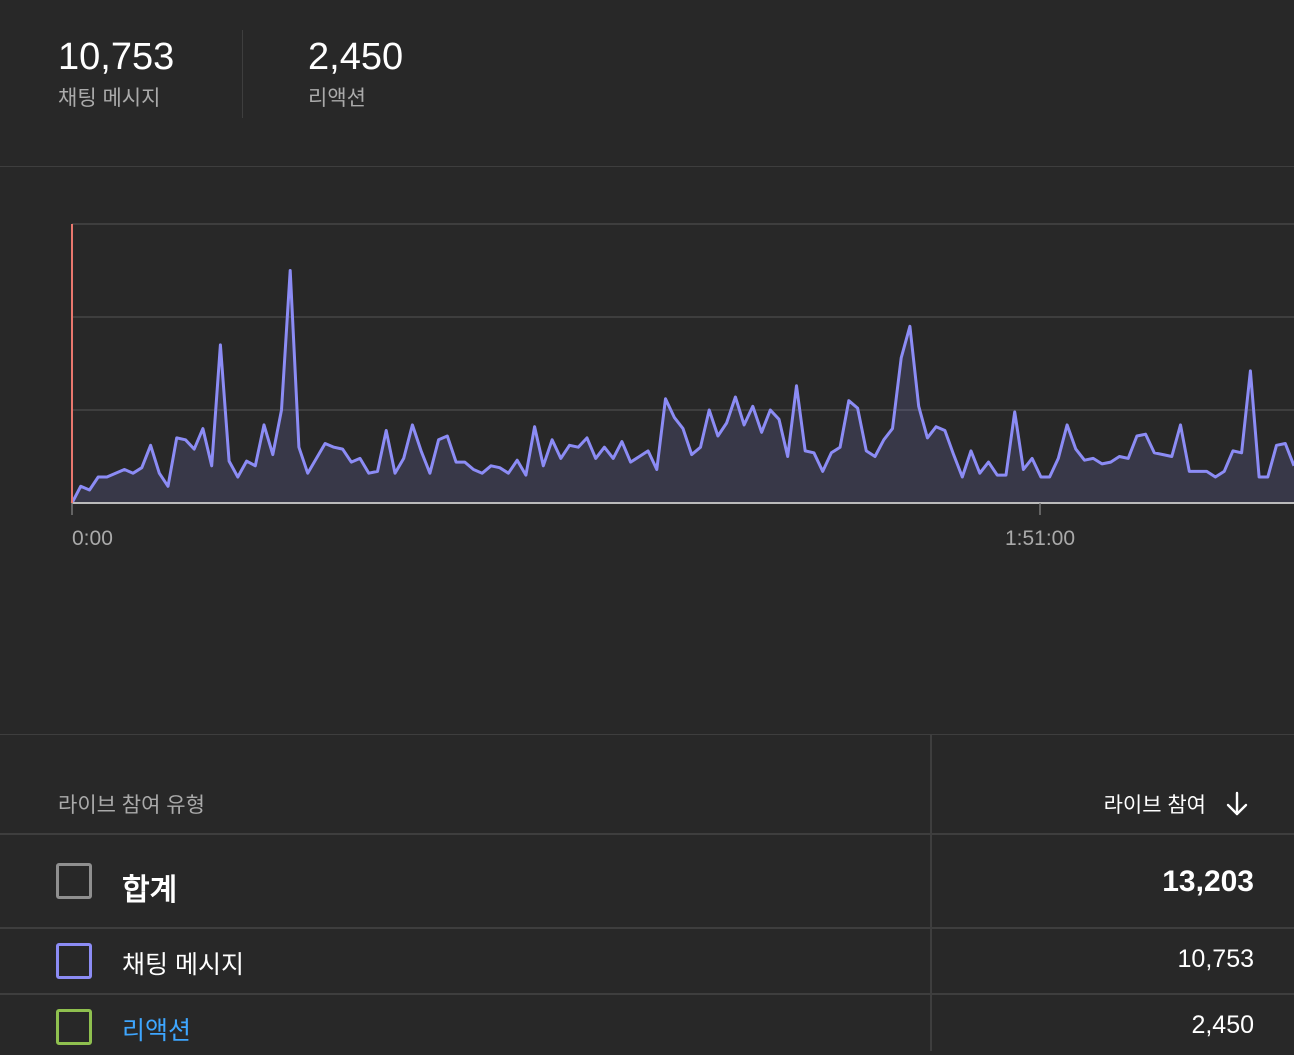 This screenshot has height=1055, width=1294. What do you see at coordinates (150, 890) in the screenshot?
I see `row-label: 합계` at bounding box center [150, 890].